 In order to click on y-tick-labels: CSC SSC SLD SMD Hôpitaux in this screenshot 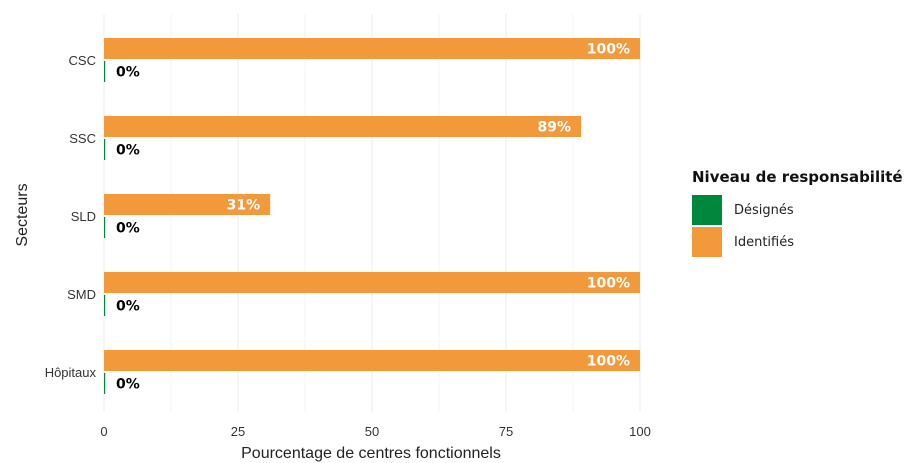, I will do `click(71, 216)`.